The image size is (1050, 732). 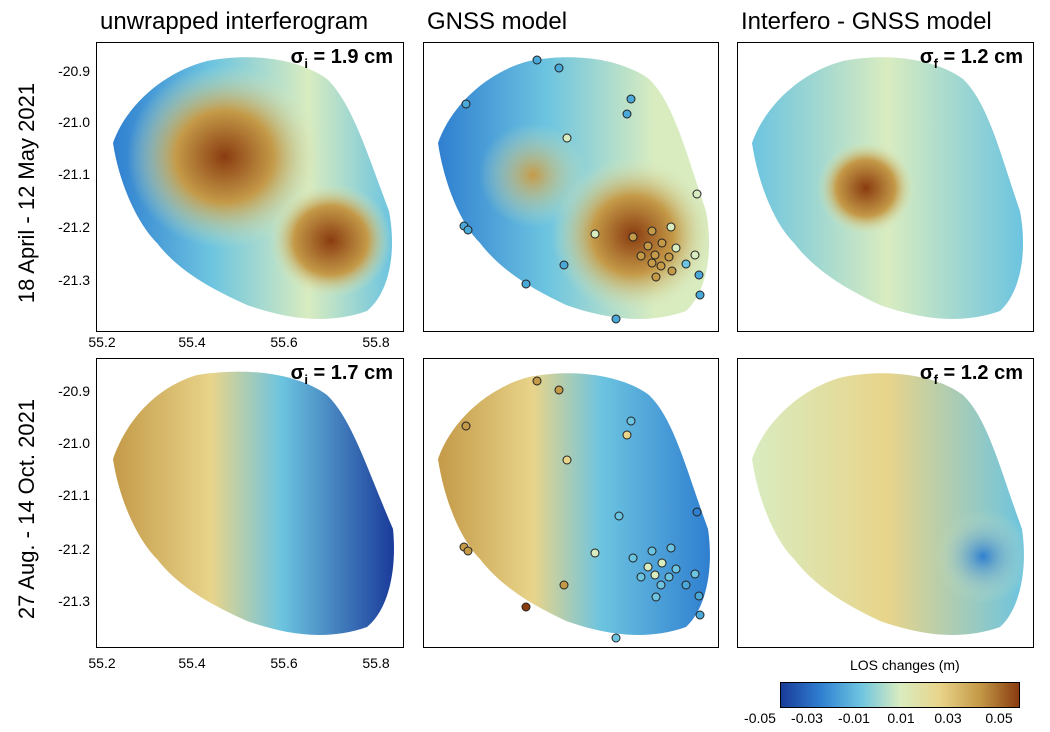 What do you see at coordinates (900, 695) in the screenshot?
I see `colorbar` at bounding box center [900, 695].